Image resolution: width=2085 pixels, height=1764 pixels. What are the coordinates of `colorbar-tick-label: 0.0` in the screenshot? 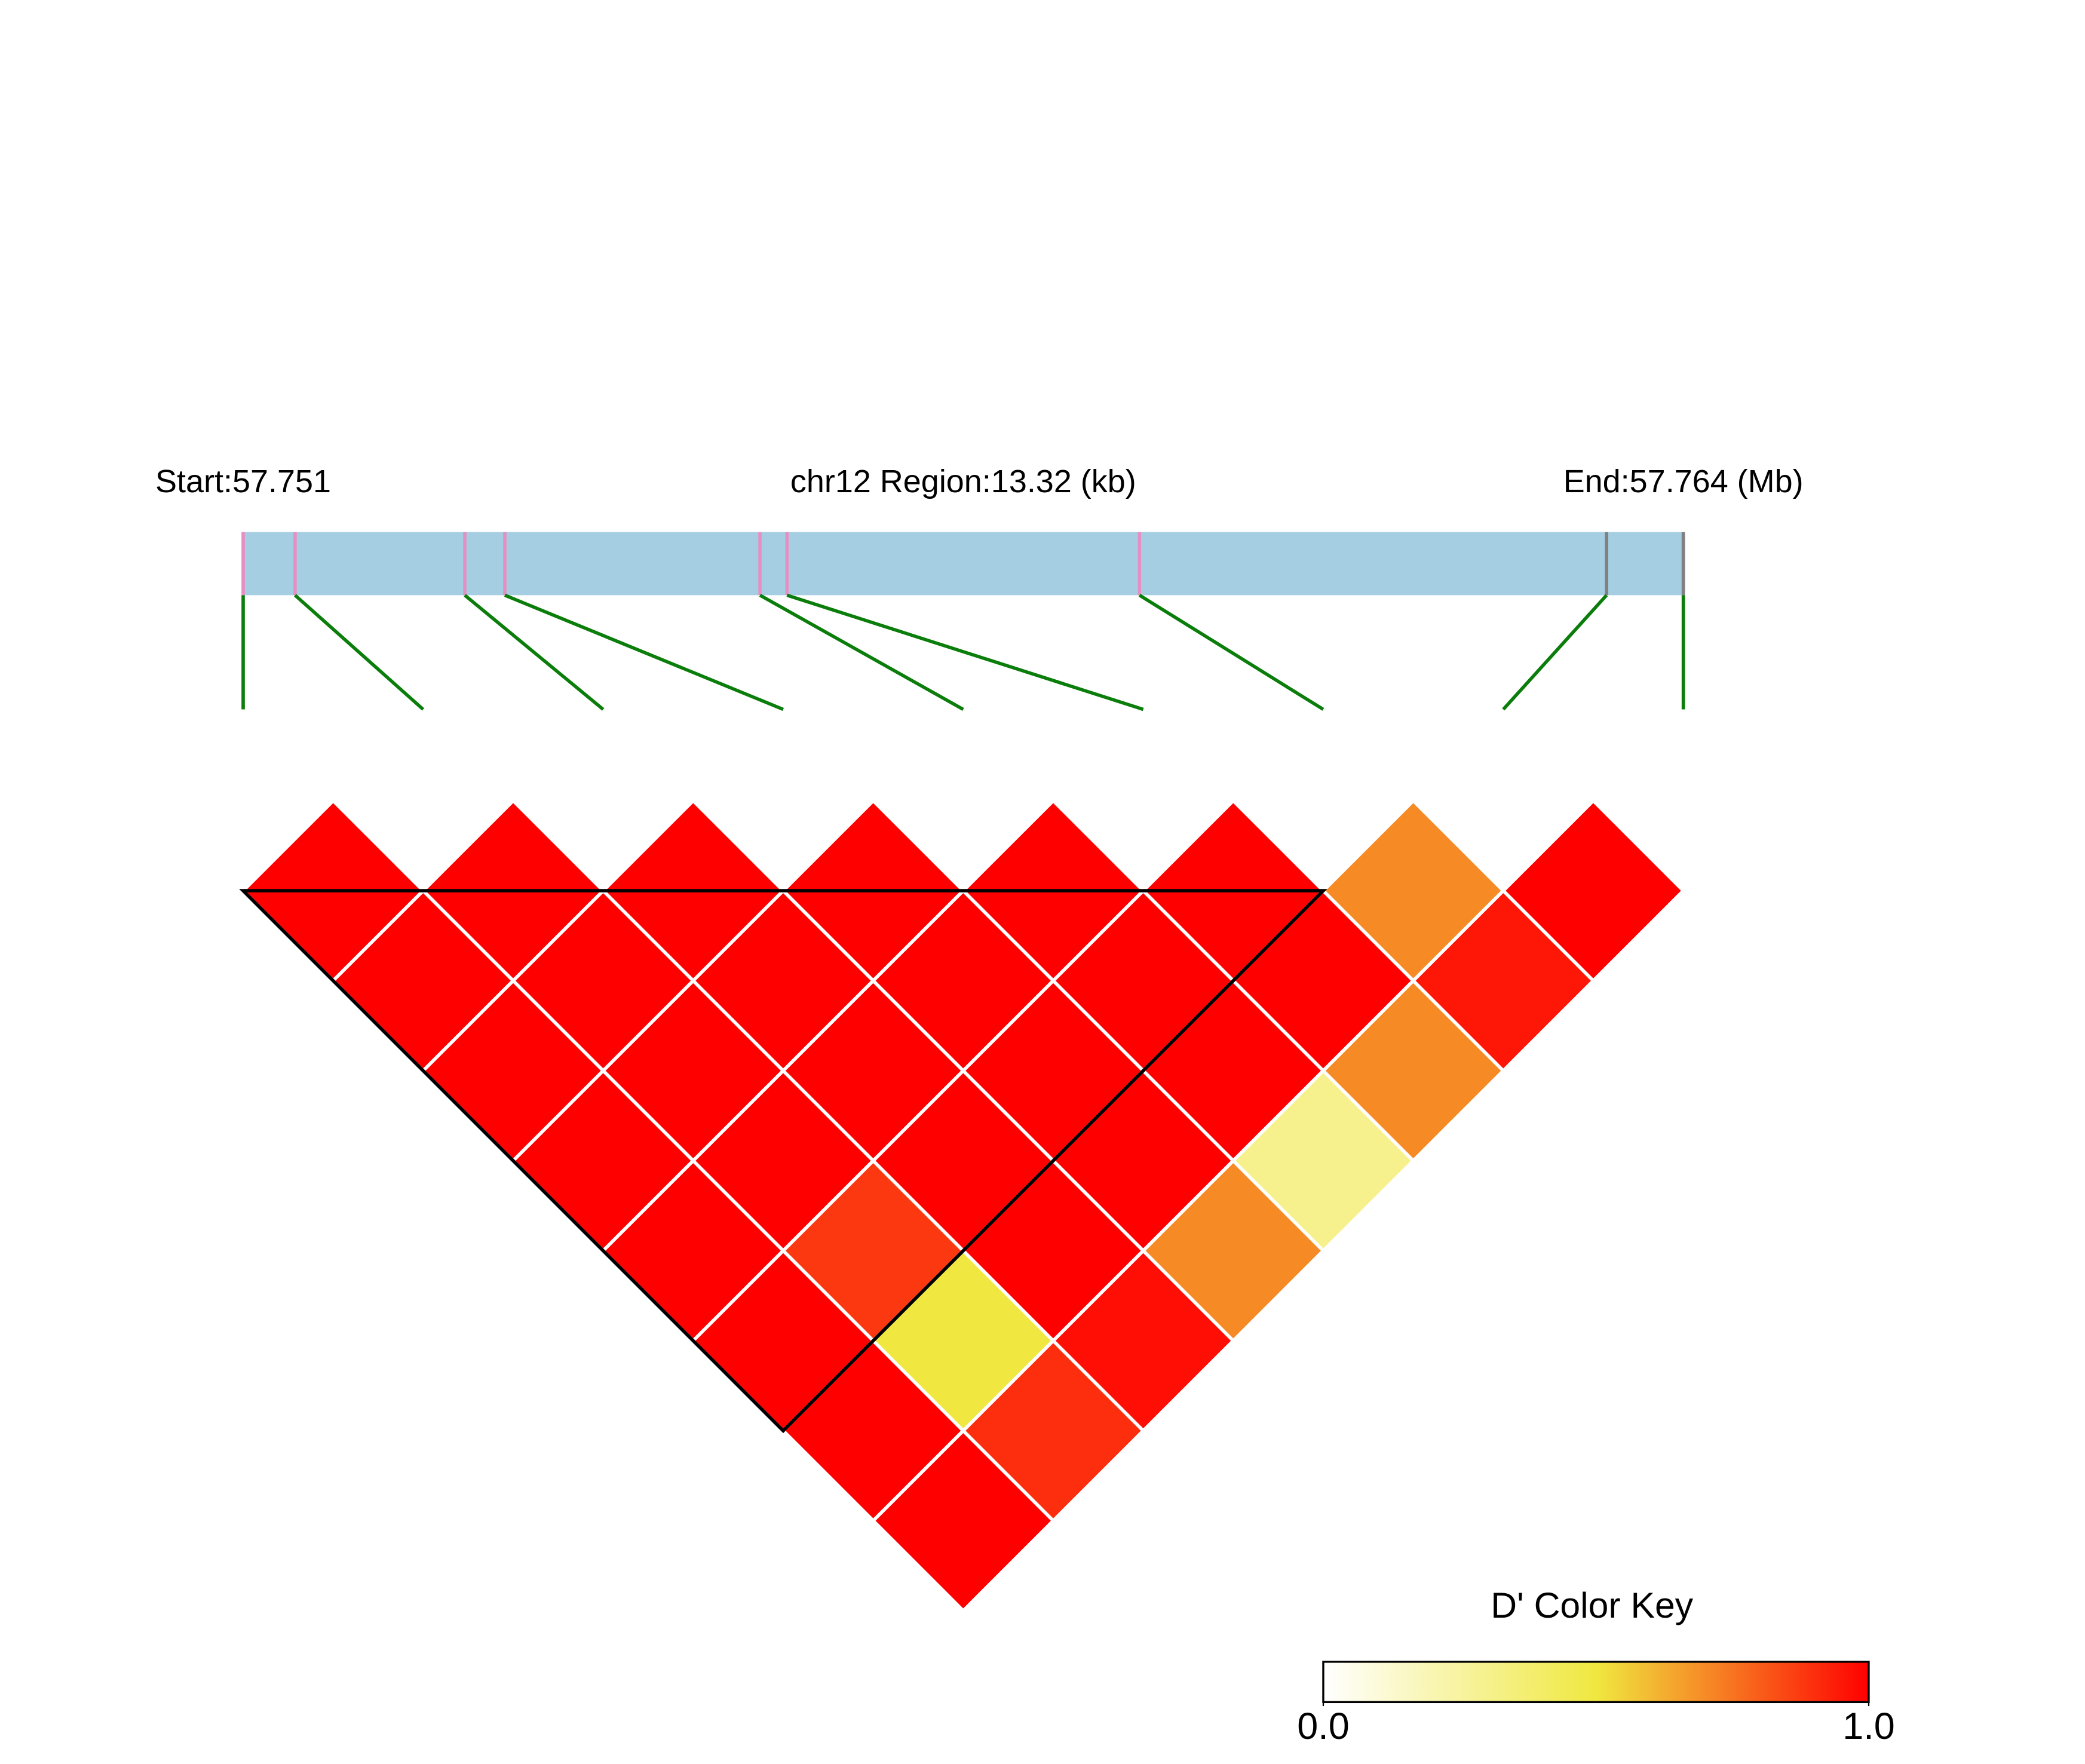 It's located at (1324, 1726).